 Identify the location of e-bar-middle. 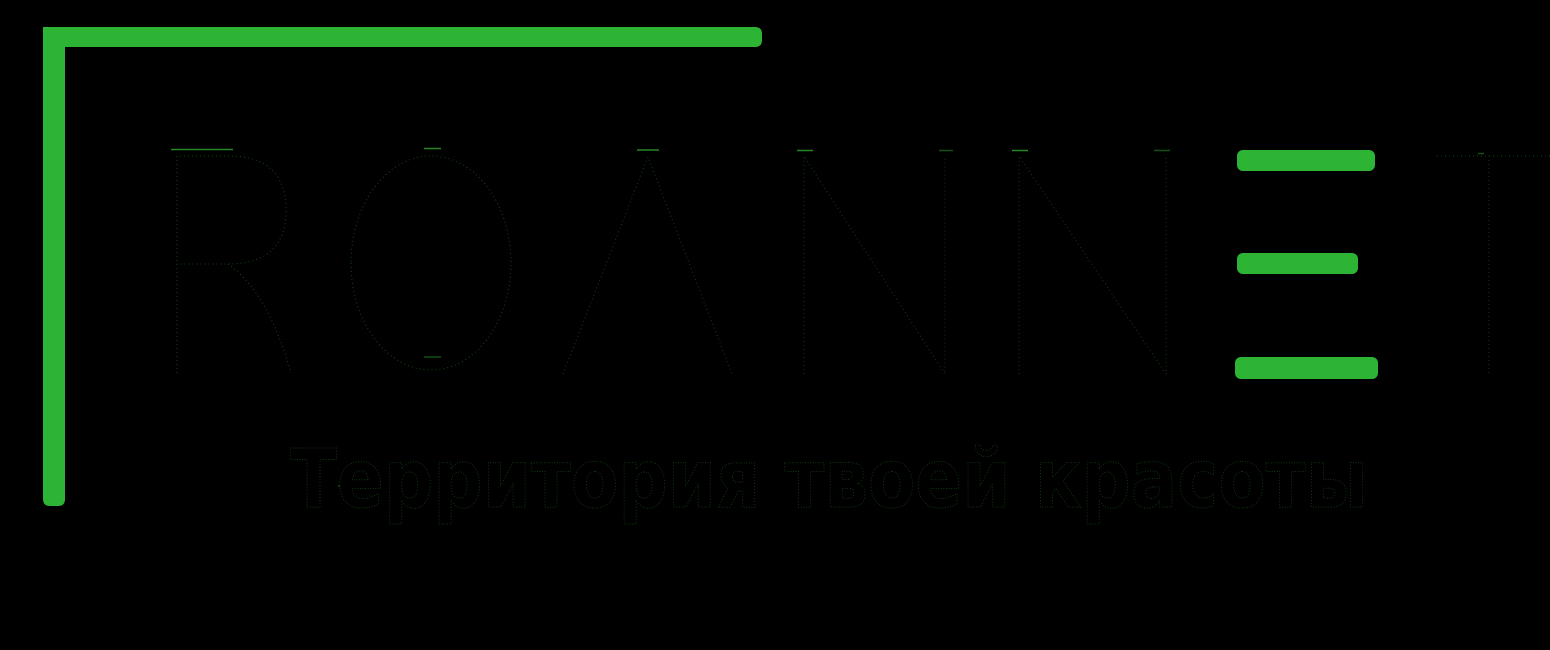
(1297, 263).